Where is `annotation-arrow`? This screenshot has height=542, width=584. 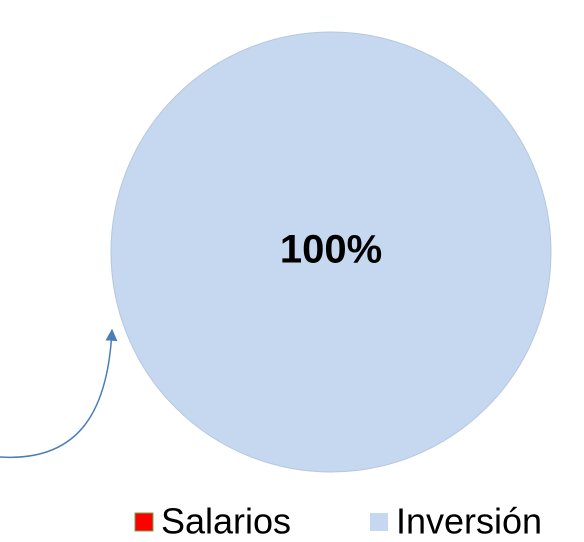
annotation-arrow is located at coordinates (59, 393).